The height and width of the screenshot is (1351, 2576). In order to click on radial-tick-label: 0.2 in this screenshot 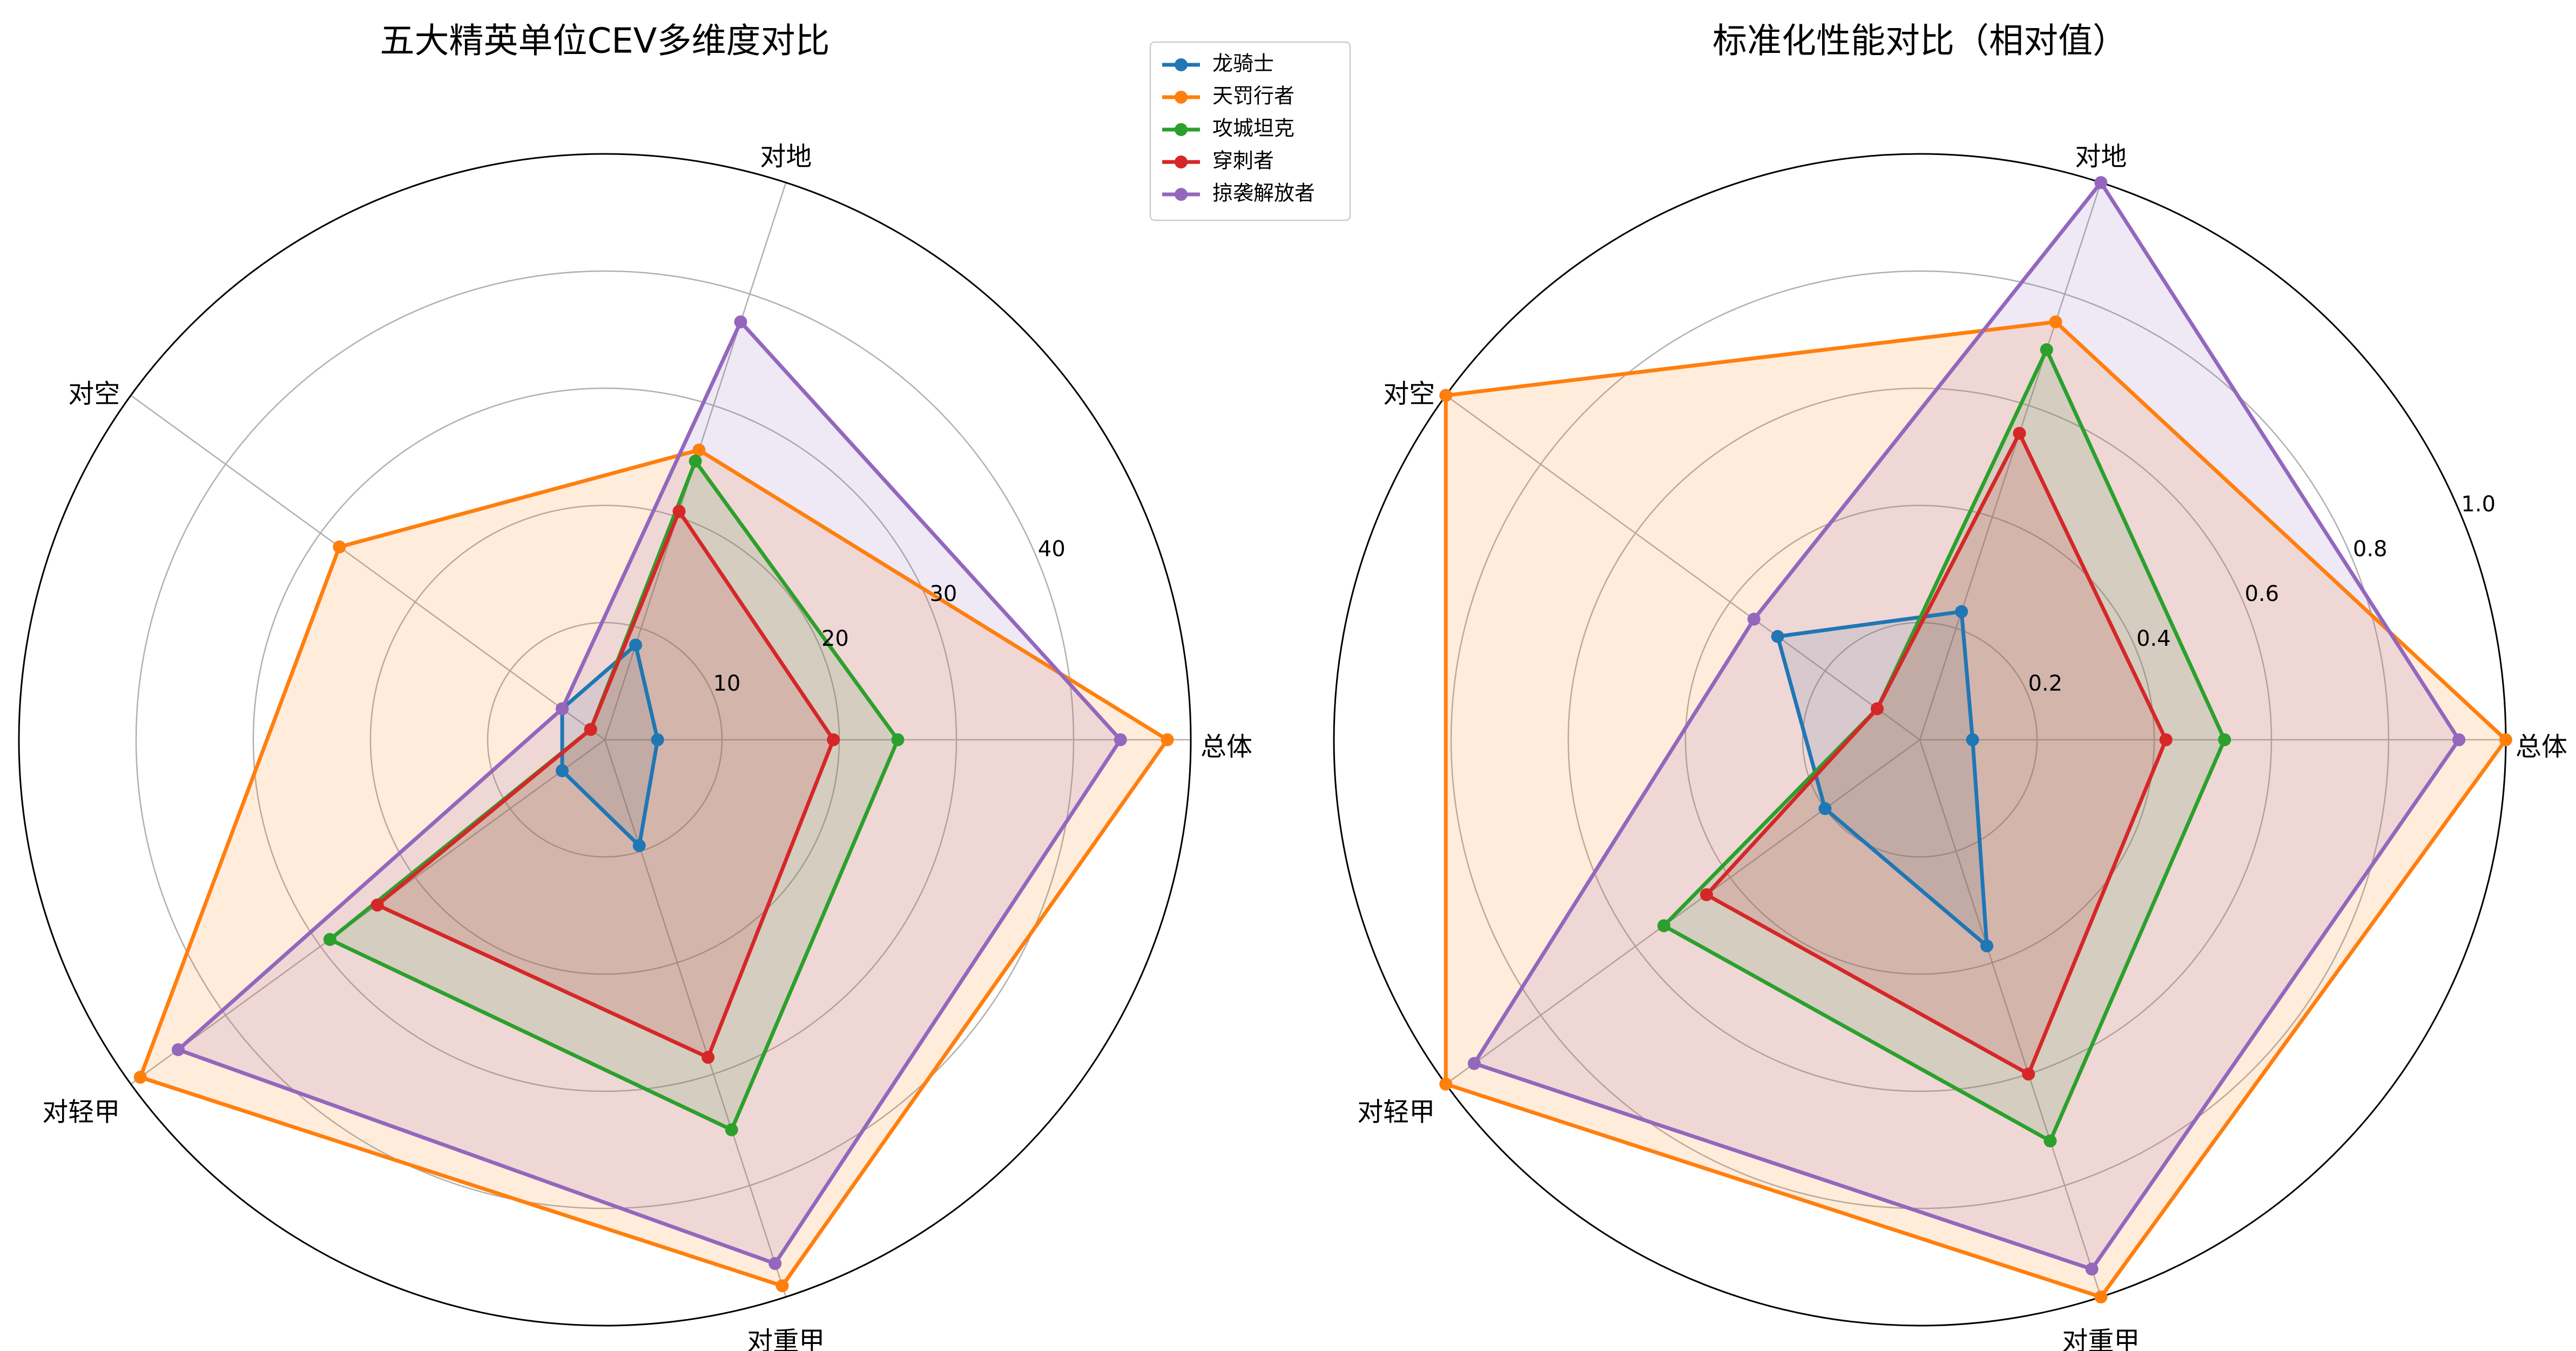, I will do `click(2045, 683)`.